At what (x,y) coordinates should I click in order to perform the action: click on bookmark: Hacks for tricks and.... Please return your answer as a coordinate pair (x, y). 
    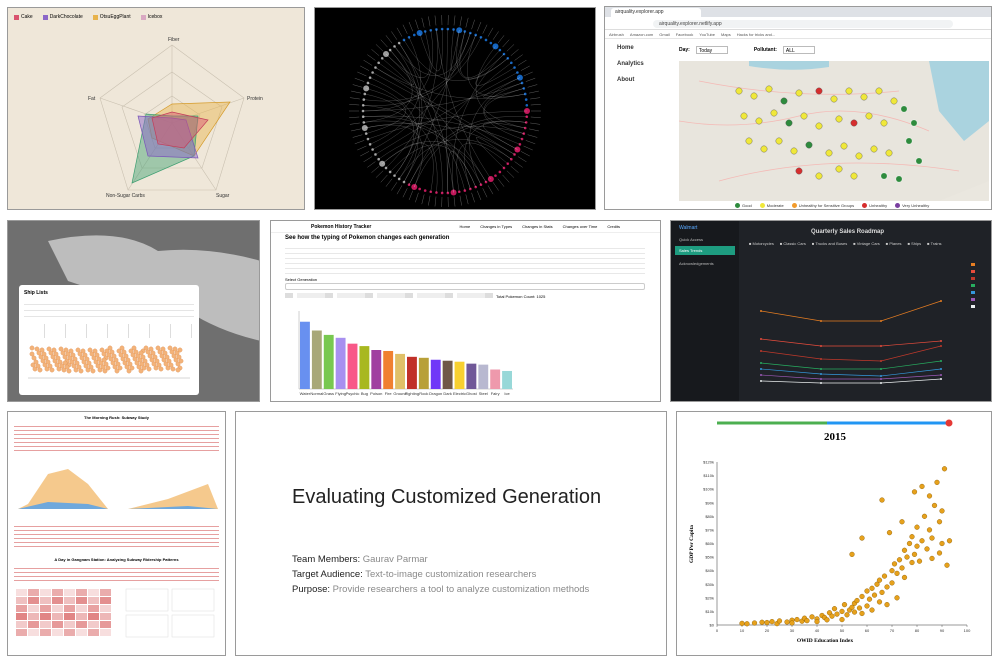
    Looking at the image, I should click on (756, 34).